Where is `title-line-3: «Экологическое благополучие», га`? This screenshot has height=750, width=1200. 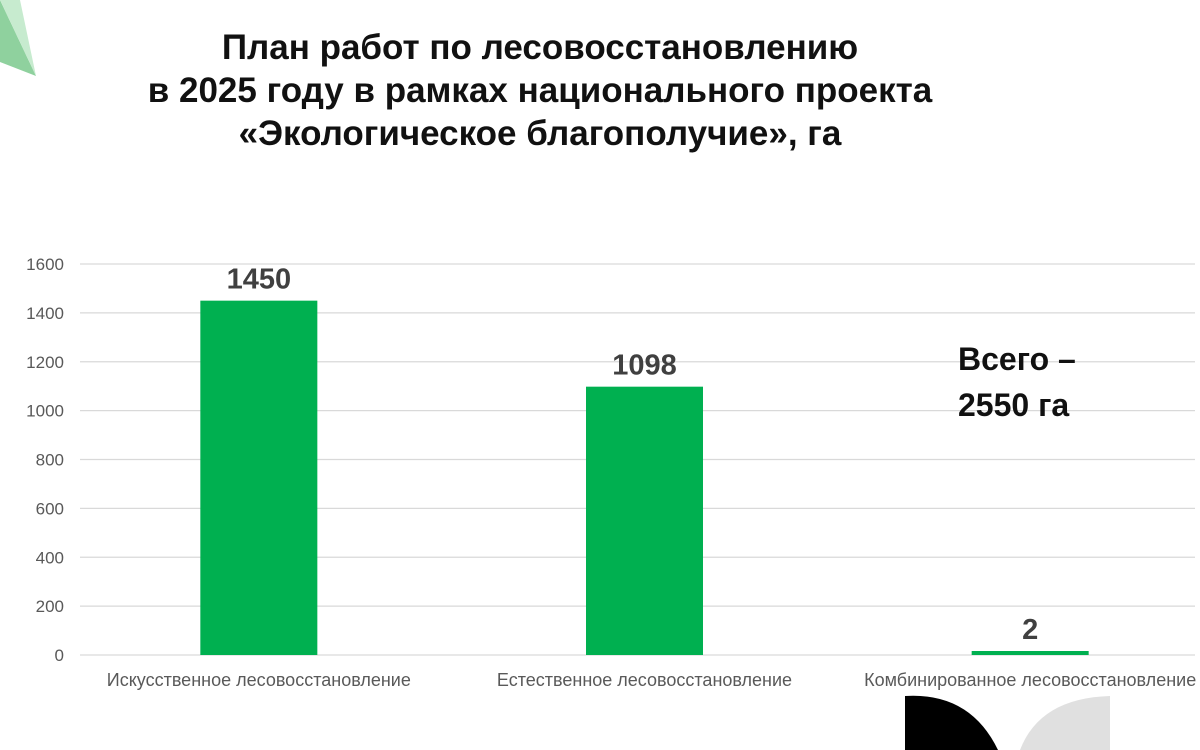
title-line-3: «Экологическое благополучие», га is located at coordinates (540, 133).